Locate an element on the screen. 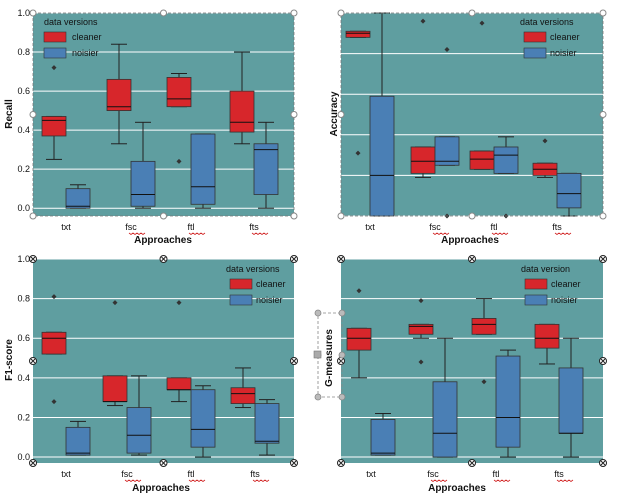 The height and width of the screenshot is (498, 639). box-noisier-ftl is located at coordinates (203, 421).